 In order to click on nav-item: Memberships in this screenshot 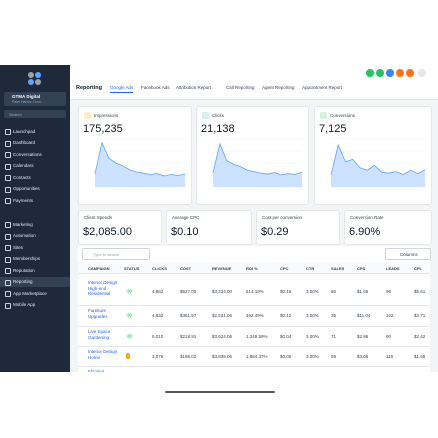, I will do `click(35, 259)`.